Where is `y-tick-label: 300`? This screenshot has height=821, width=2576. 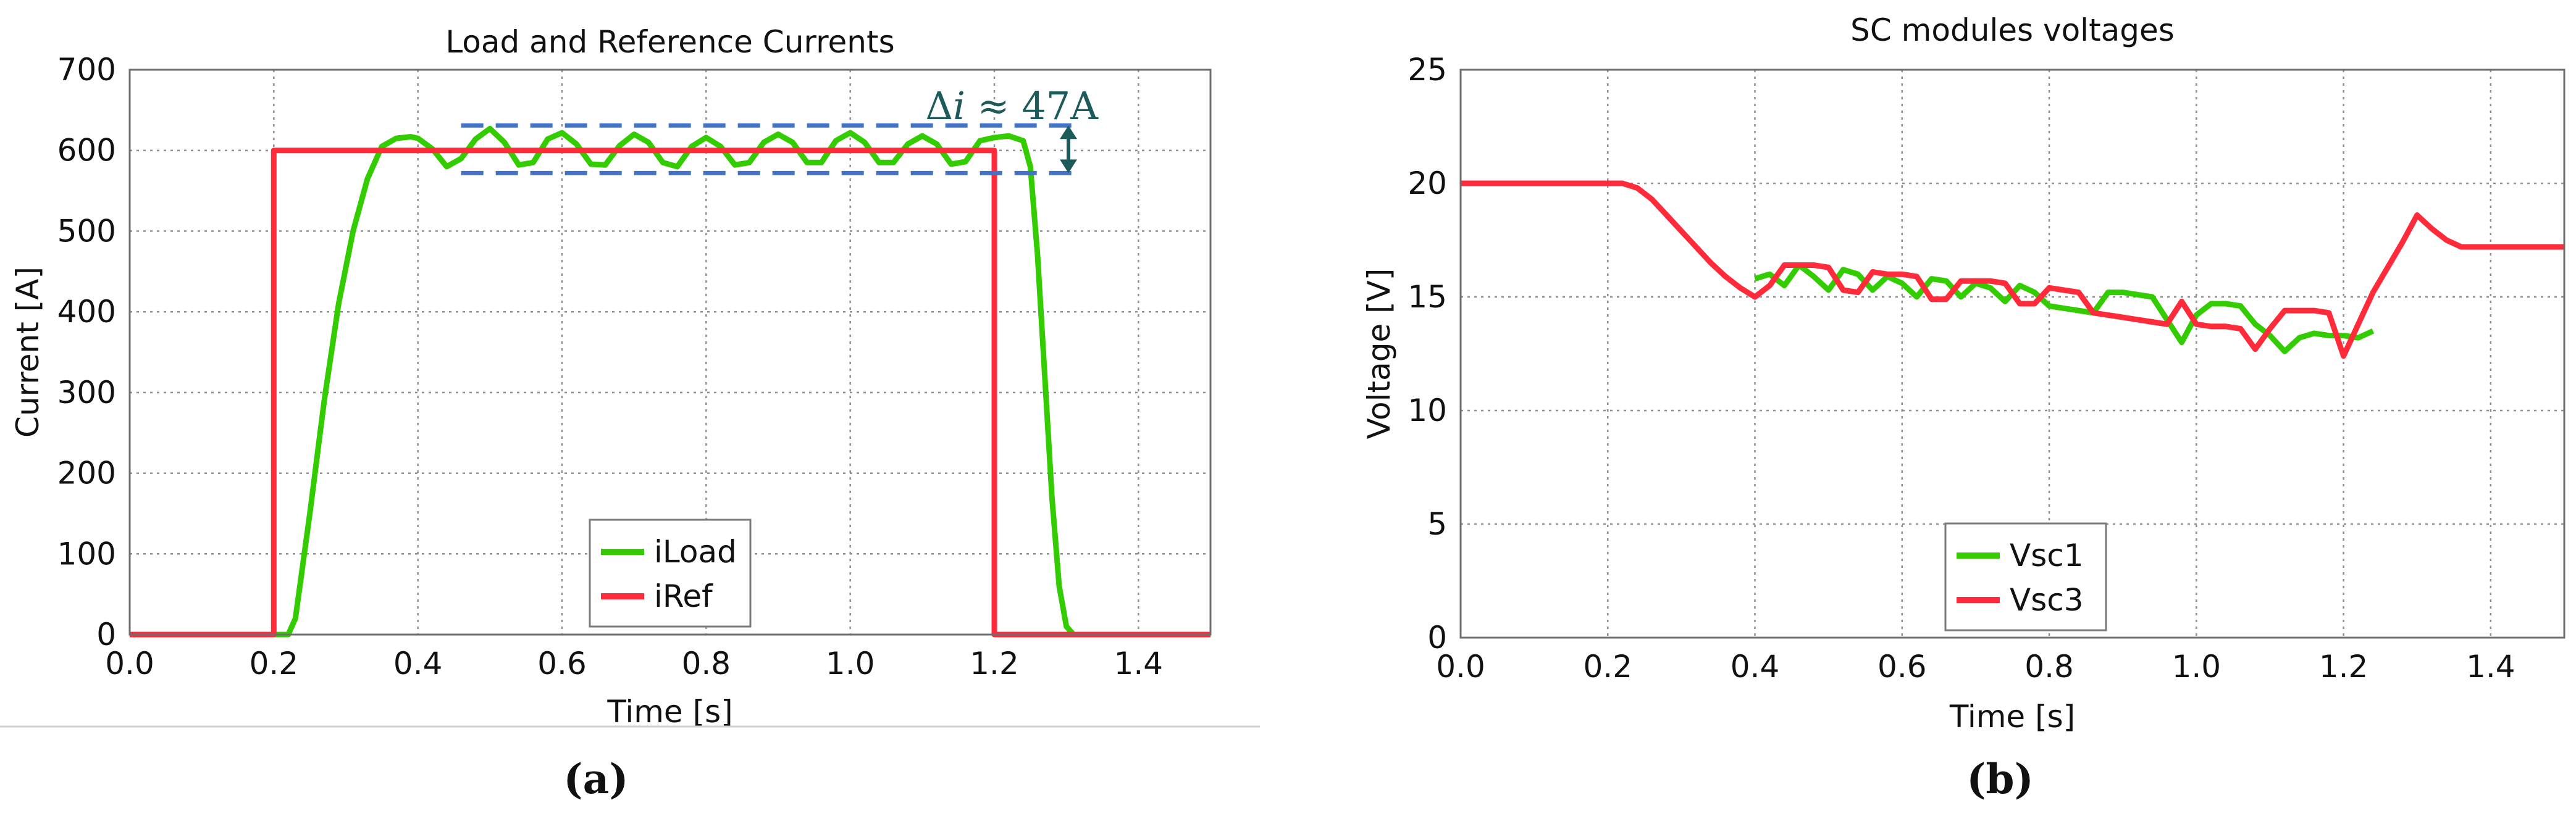 y-tick-label: 300 is located at coordinates (87, 392).